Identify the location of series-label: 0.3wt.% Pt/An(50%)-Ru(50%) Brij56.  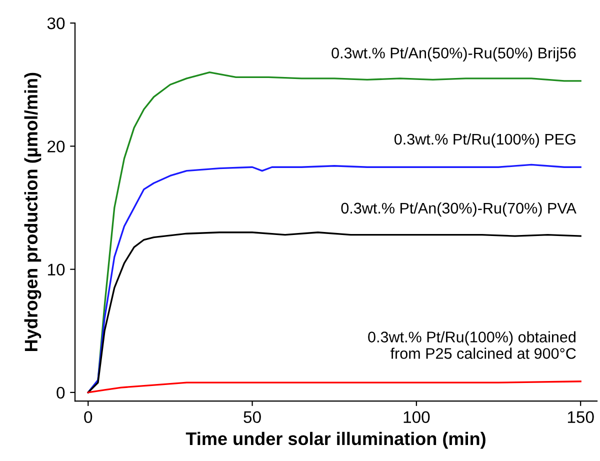
(454, 54).